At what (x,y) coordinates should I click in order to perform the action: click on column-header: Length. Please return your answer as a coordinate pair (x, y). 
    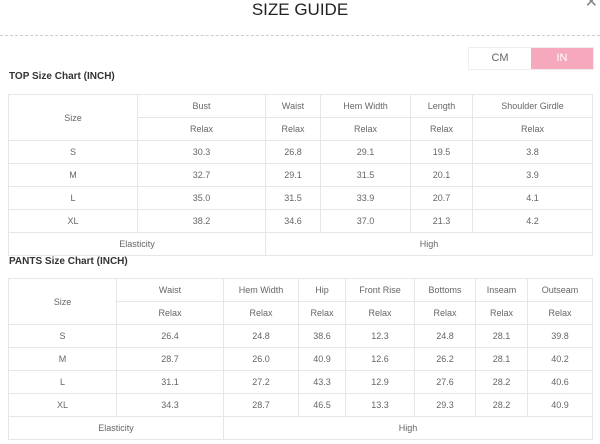
    Looking at the image, I should click on (441, 106).